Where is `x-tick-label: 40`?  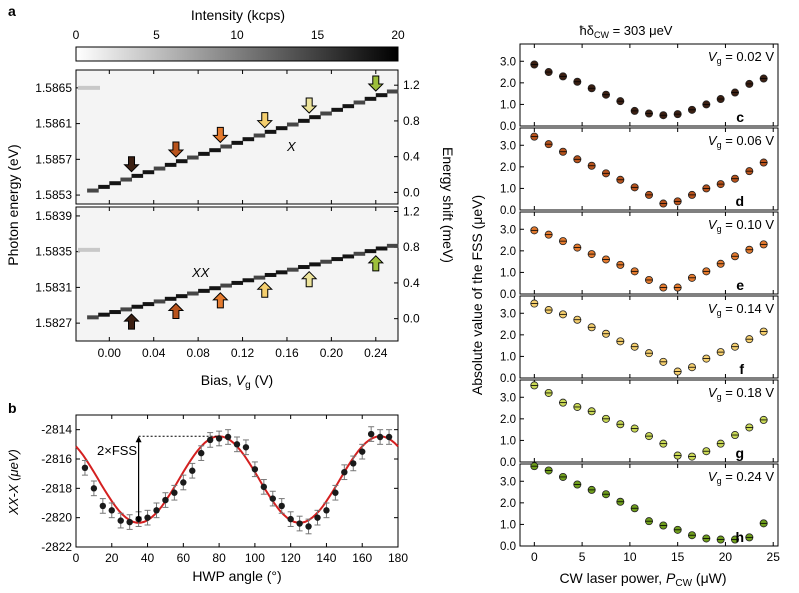
x-tick-label: 40 is located at coordinates (148, 558).